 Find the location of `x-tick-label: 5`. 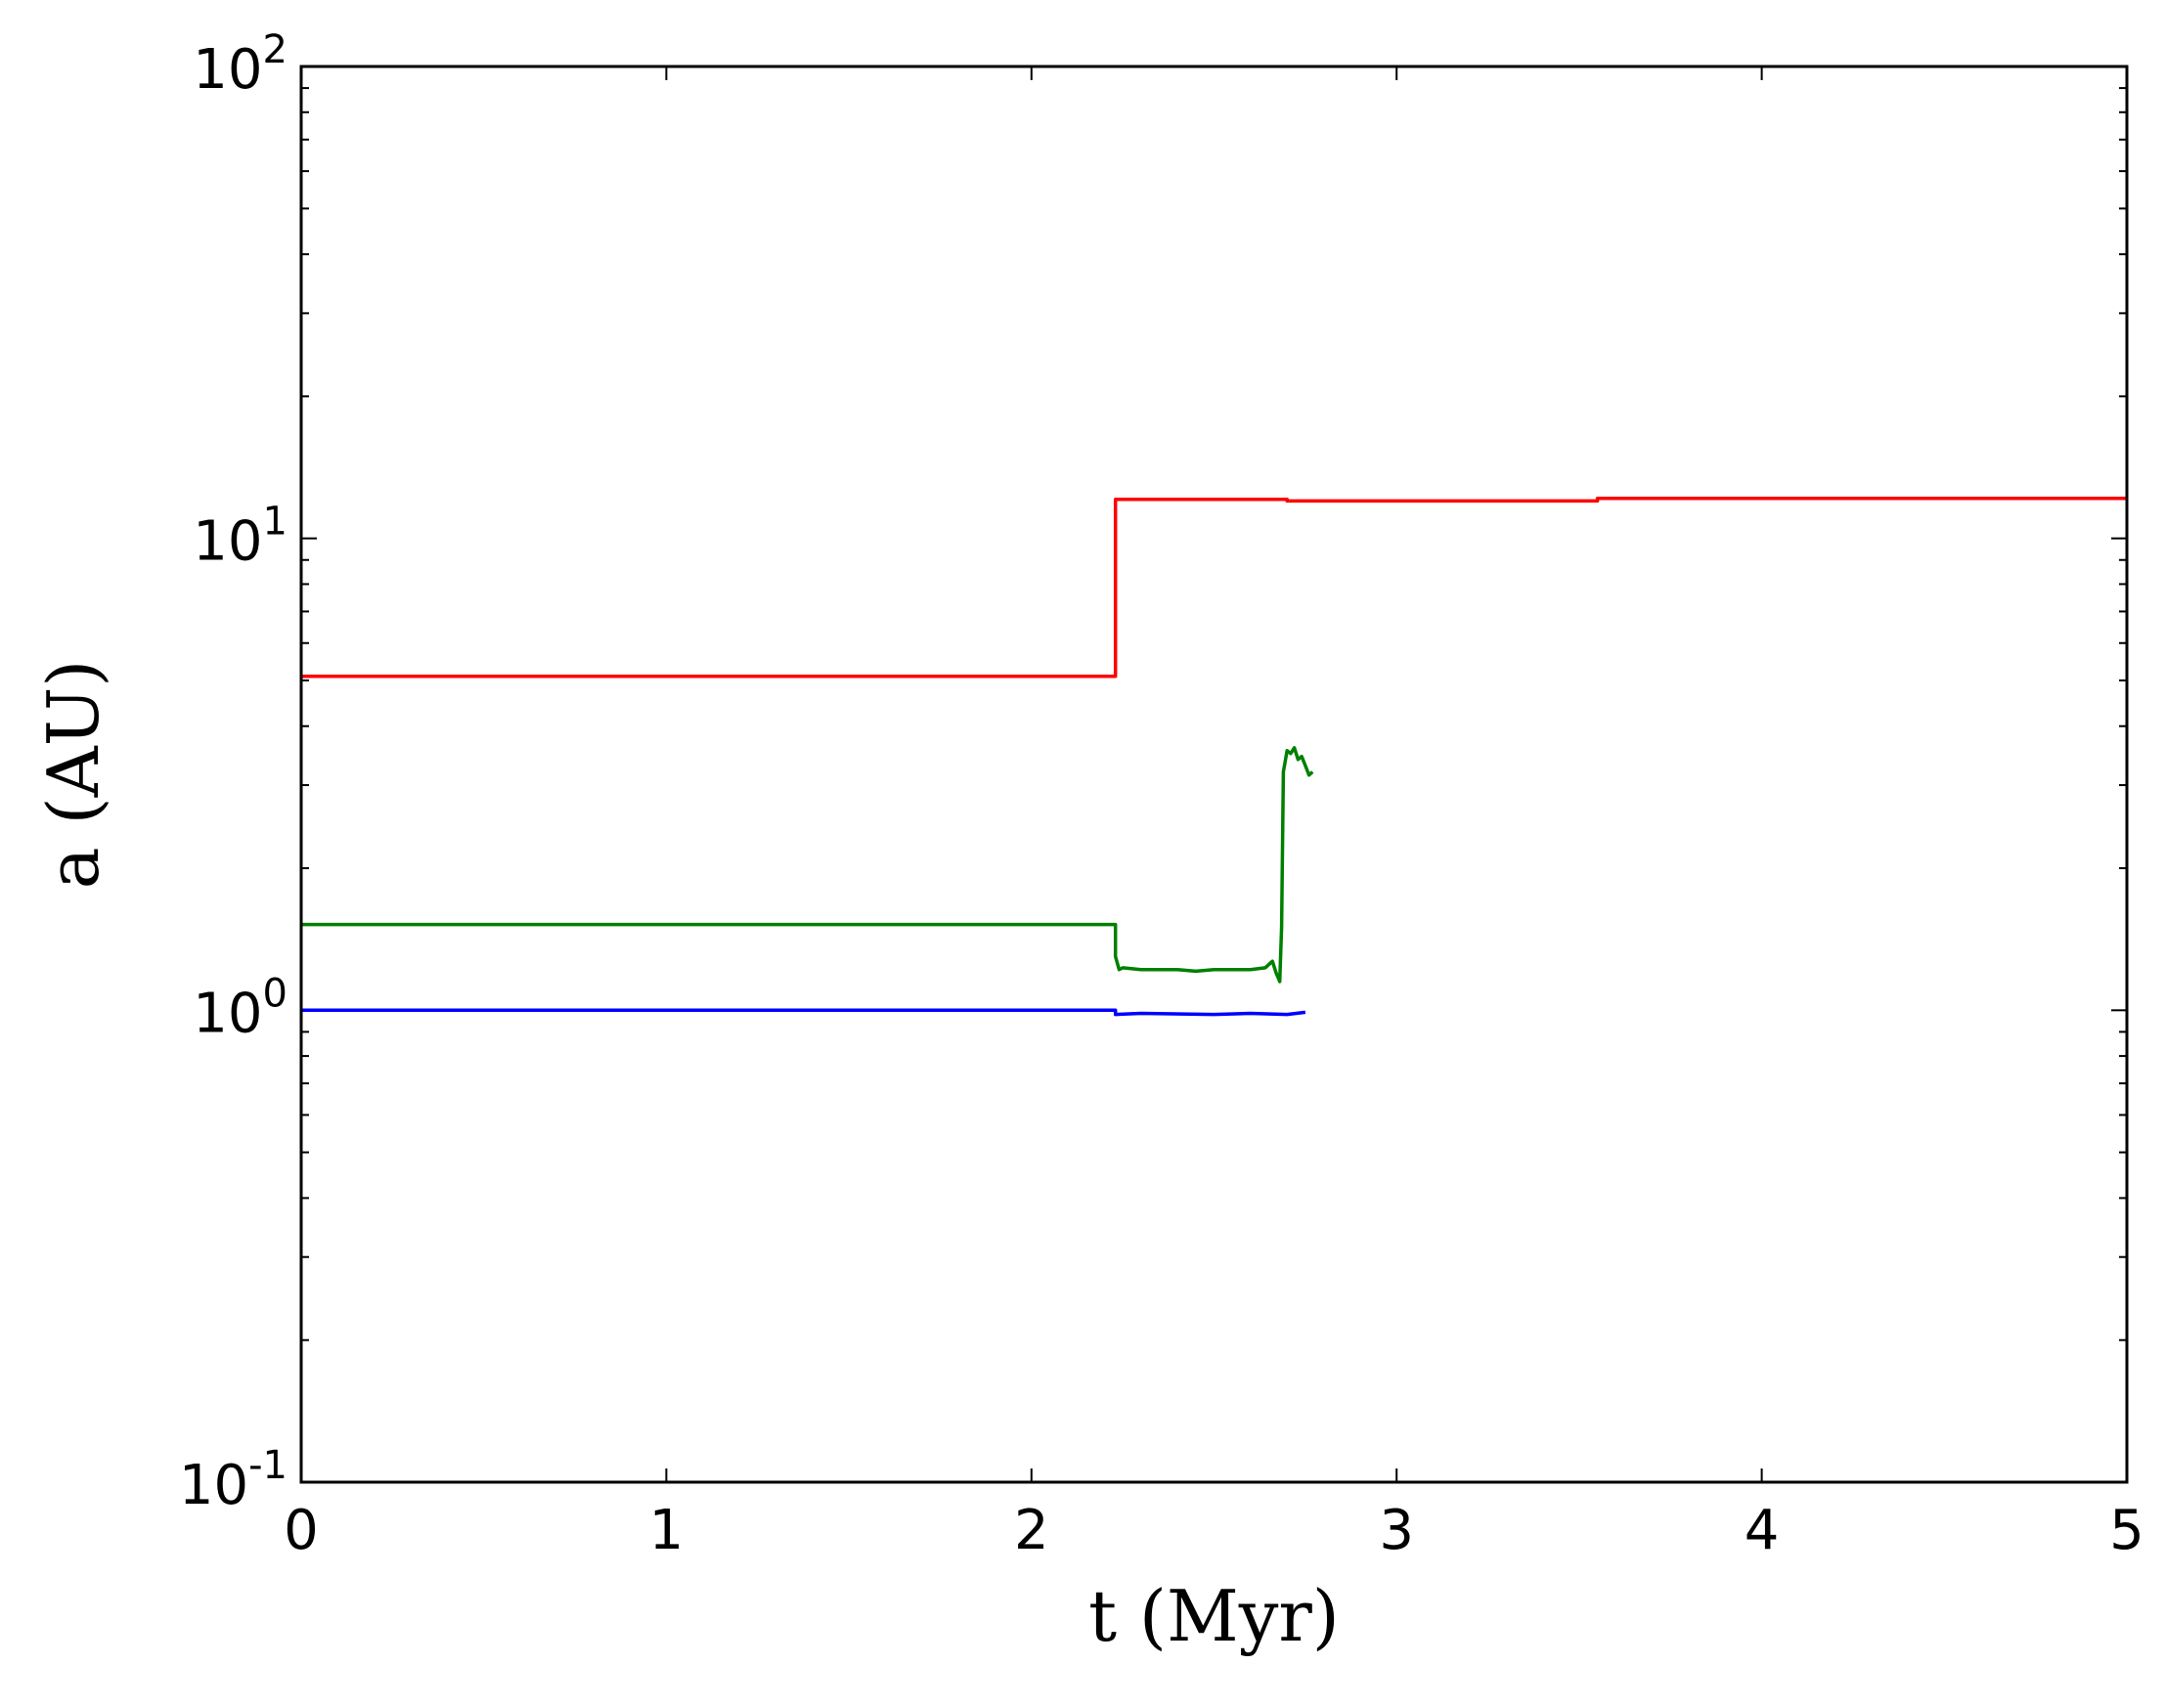

x-tick-label: 5 is located at coordinates (2126, 1530).